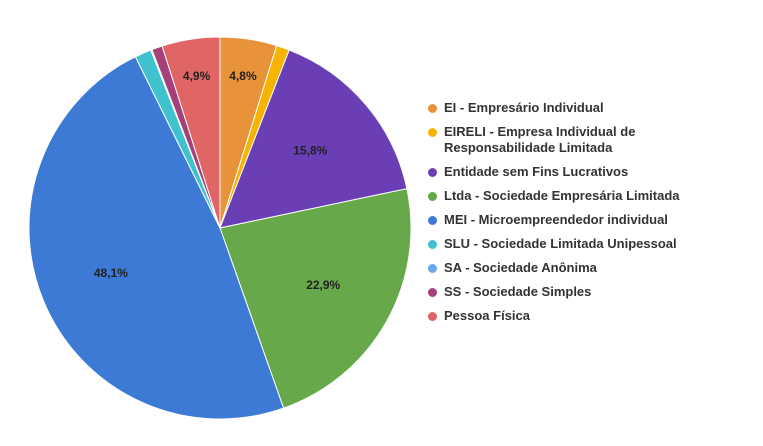 Image resolution: width=763 pixels, height=446 pixels. What do you see at coordinates (197, 76) in the screenshot?
I see `data-label: 4,9%` at bounding box center [197, 76].